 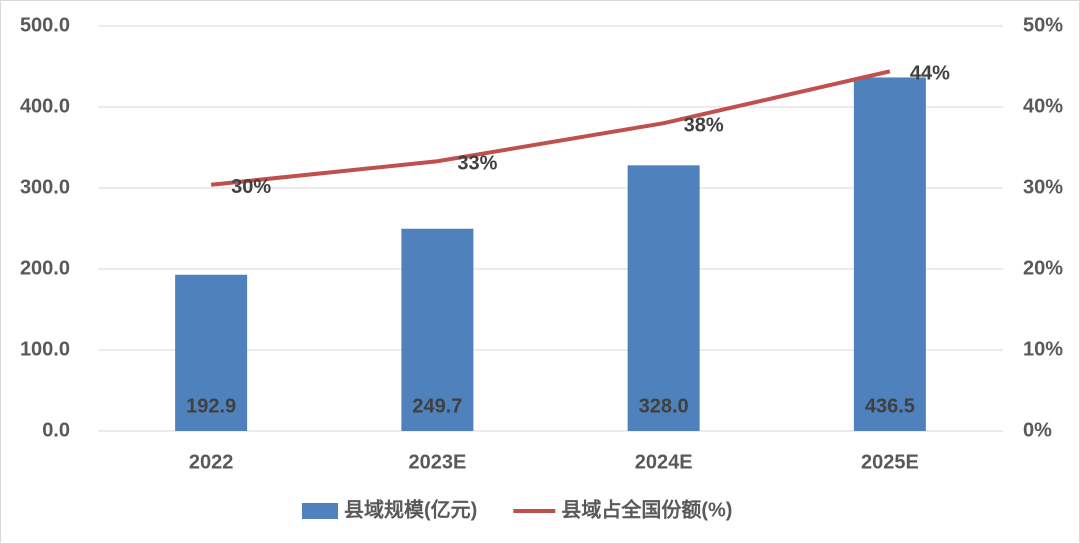 What do you see at coordinates (477, 164) in the screenshot?
I see `line-value-label: 33%` at bounding box center [477, 164].